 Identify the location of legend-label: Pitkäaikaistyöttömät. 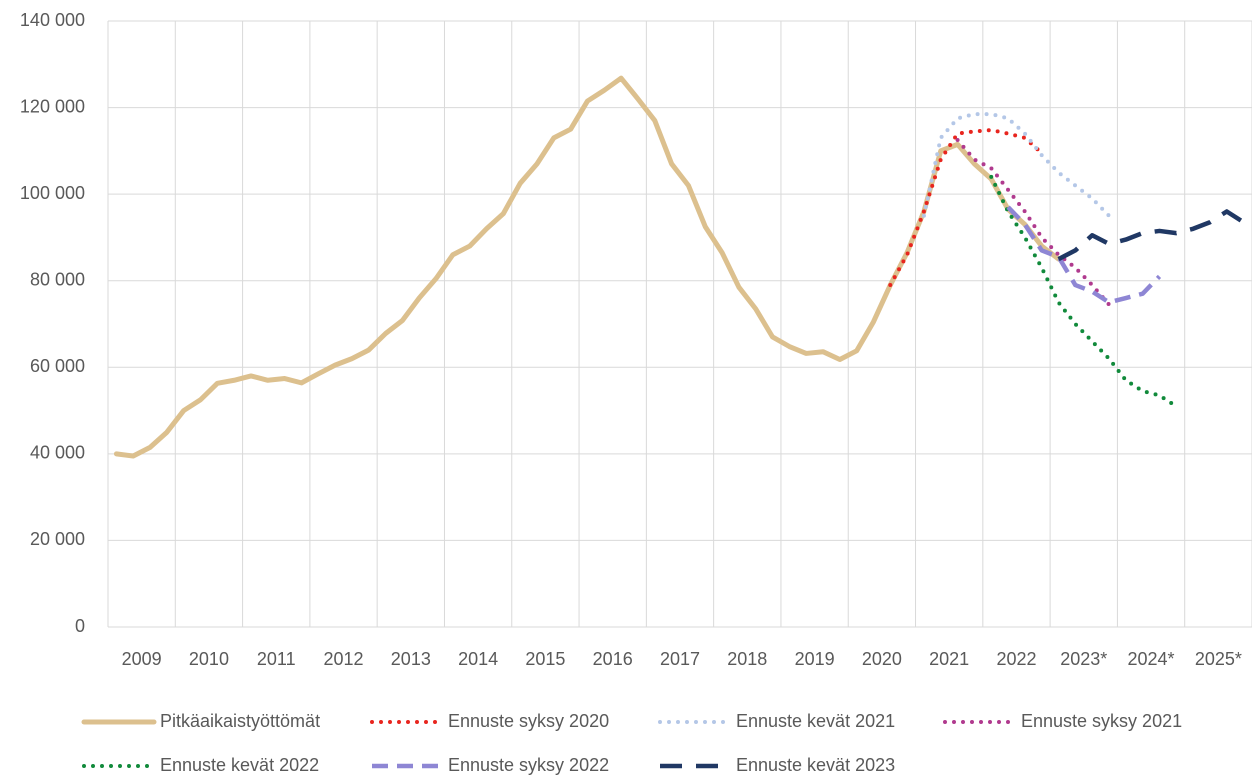
(240, 721).